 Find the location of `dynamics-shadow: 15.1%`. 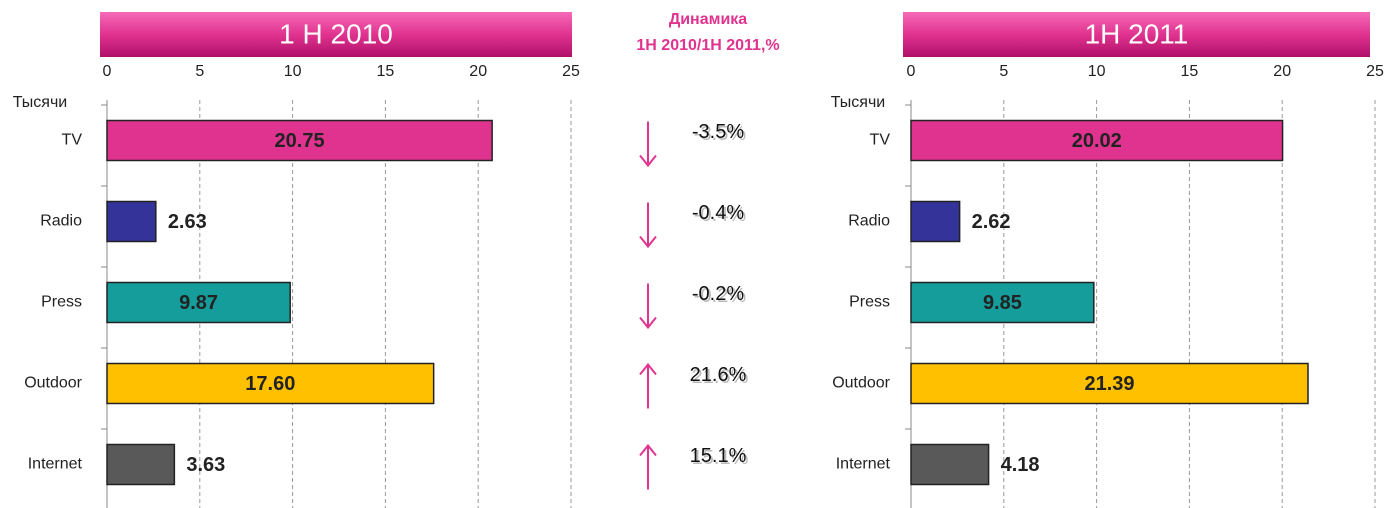

dynamics-shadow: 15.1% is located at coordinates (720, 458).